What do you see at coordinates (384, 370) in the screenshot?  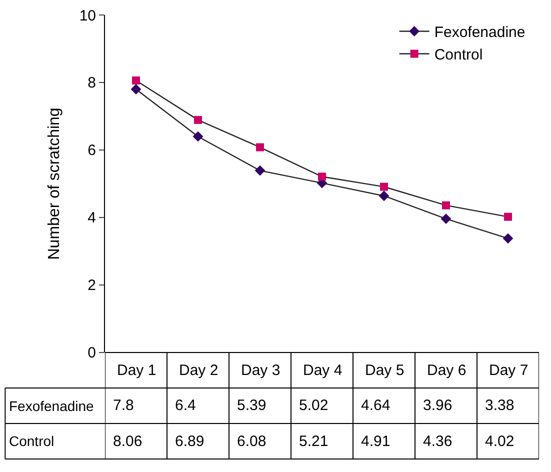 I see `x-tick-label: Day 5` at bounding box center [384, 370].